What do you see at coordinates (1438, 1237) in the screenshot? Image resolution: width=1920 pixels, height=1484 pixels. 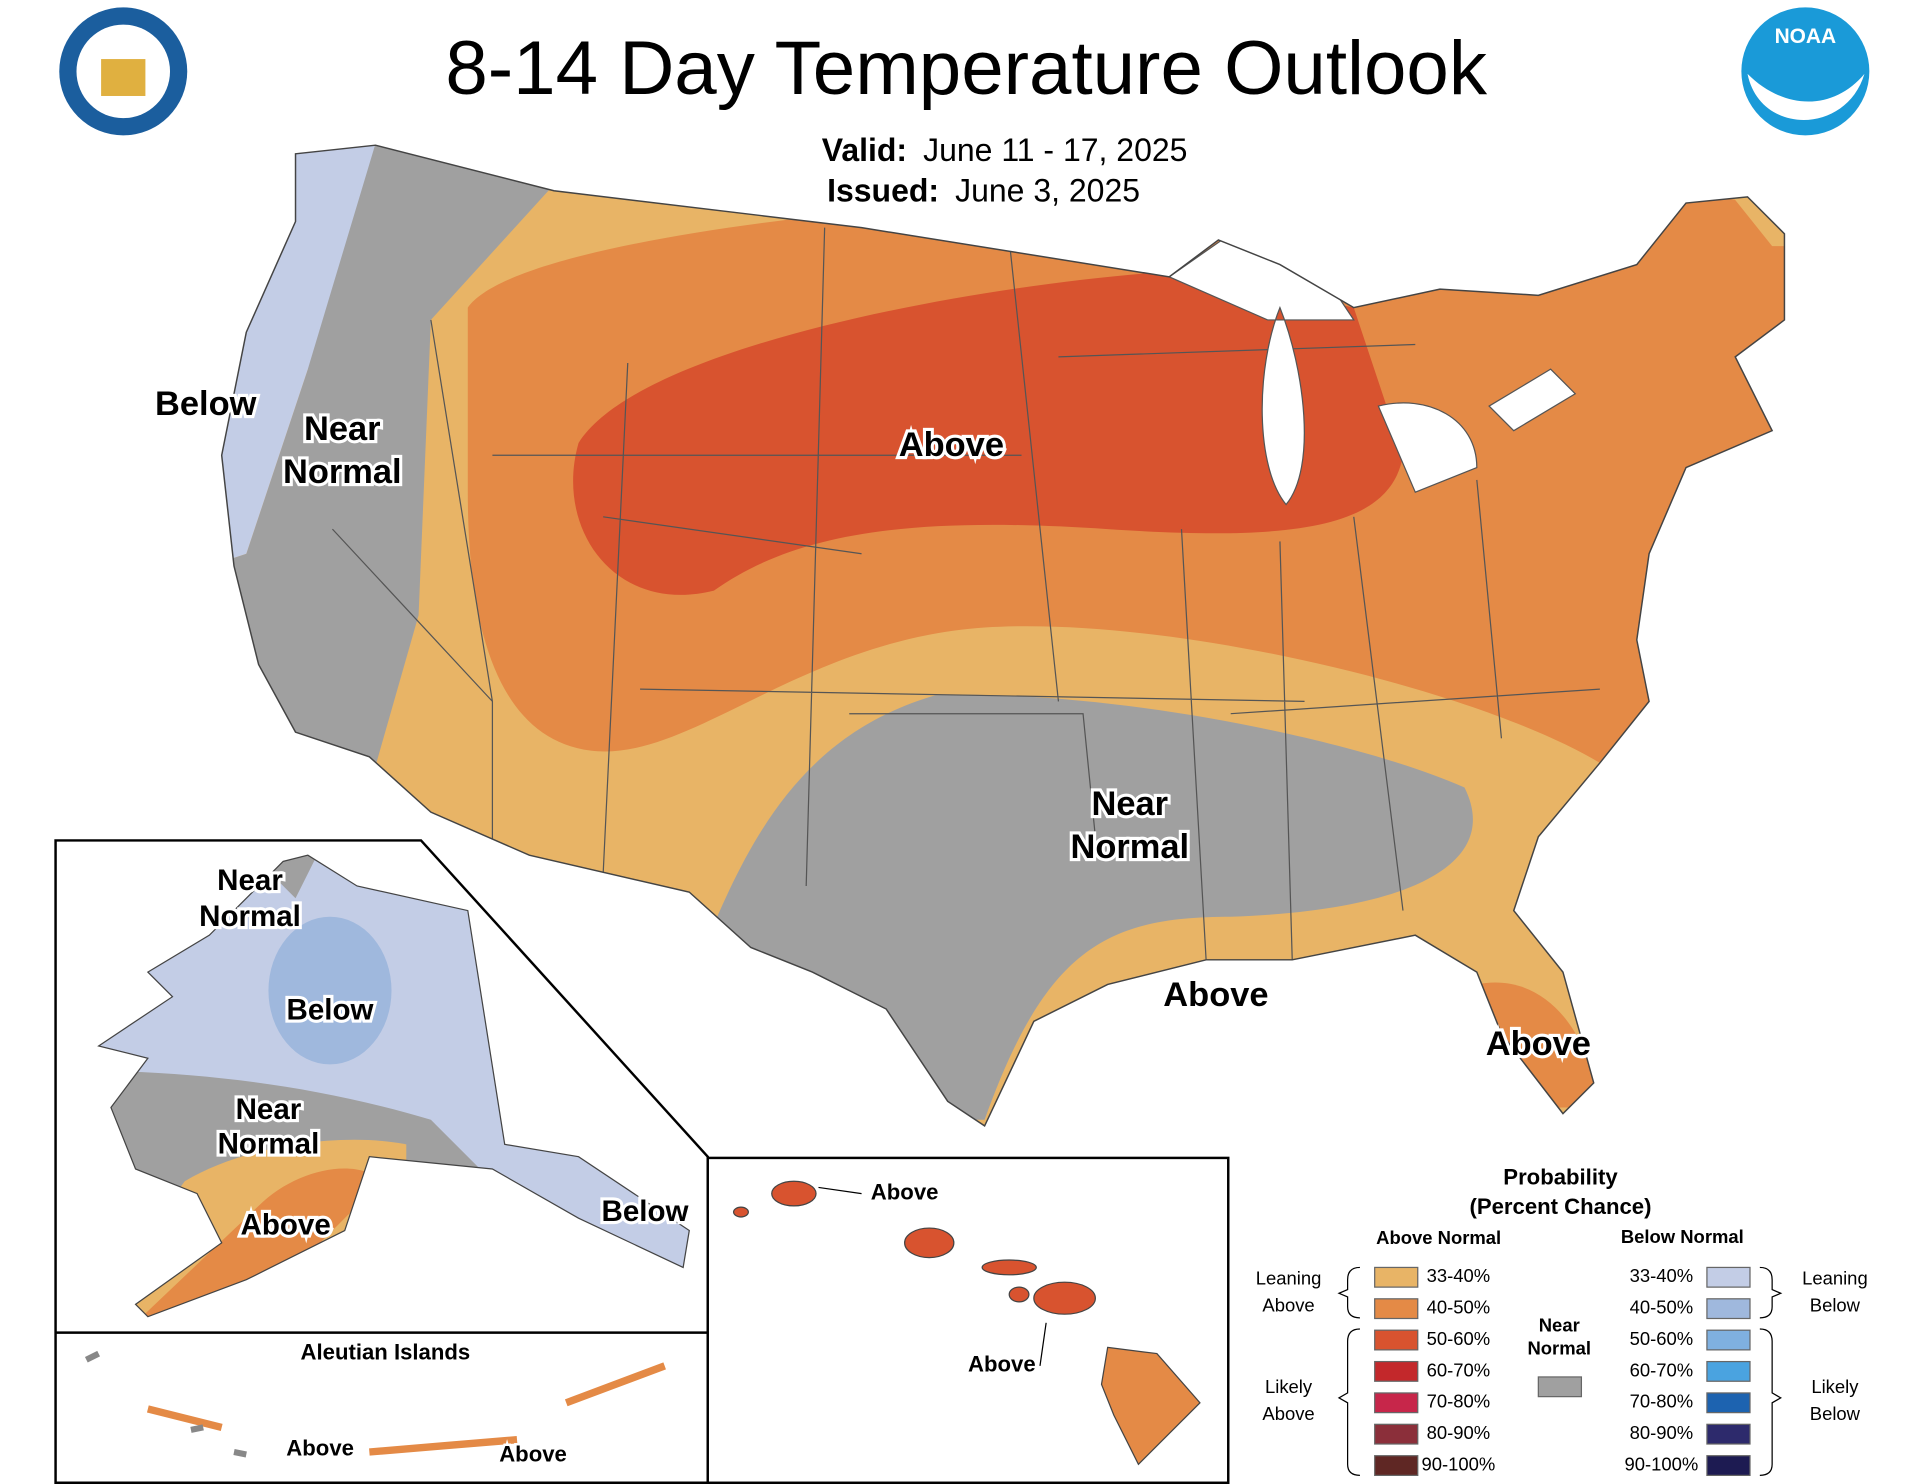 I see `legend-heading: Above Normal` at bounding box center [1438, 1237].